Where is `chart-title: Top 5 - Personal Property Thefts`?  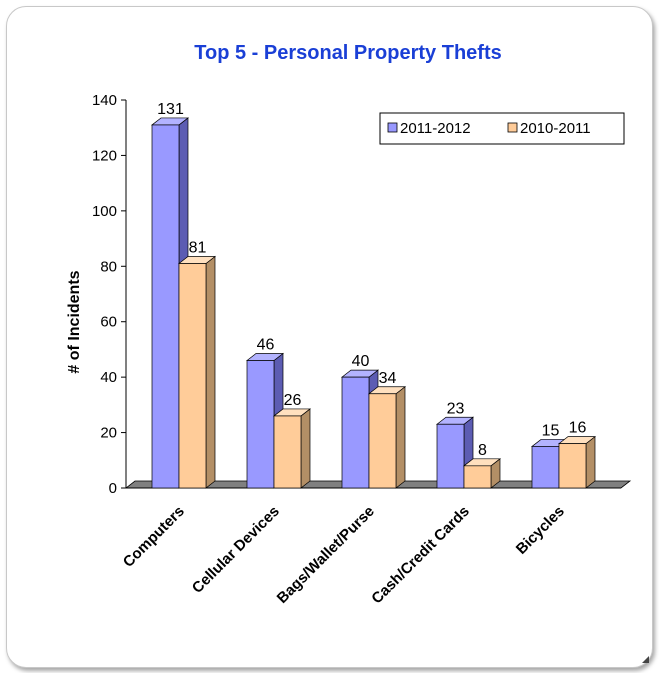 chart-title: Top 5 - Personal Property Thefts is located at coordinates (347, 53).